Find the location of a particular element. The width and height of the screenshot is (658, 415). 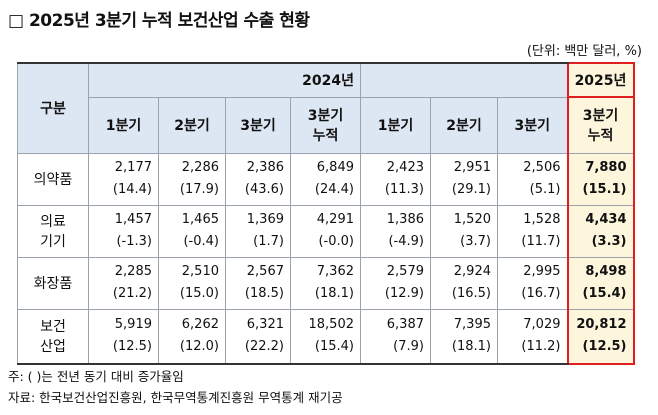

cell: 4,434 (3.3) is located at coordinates (600, 231).